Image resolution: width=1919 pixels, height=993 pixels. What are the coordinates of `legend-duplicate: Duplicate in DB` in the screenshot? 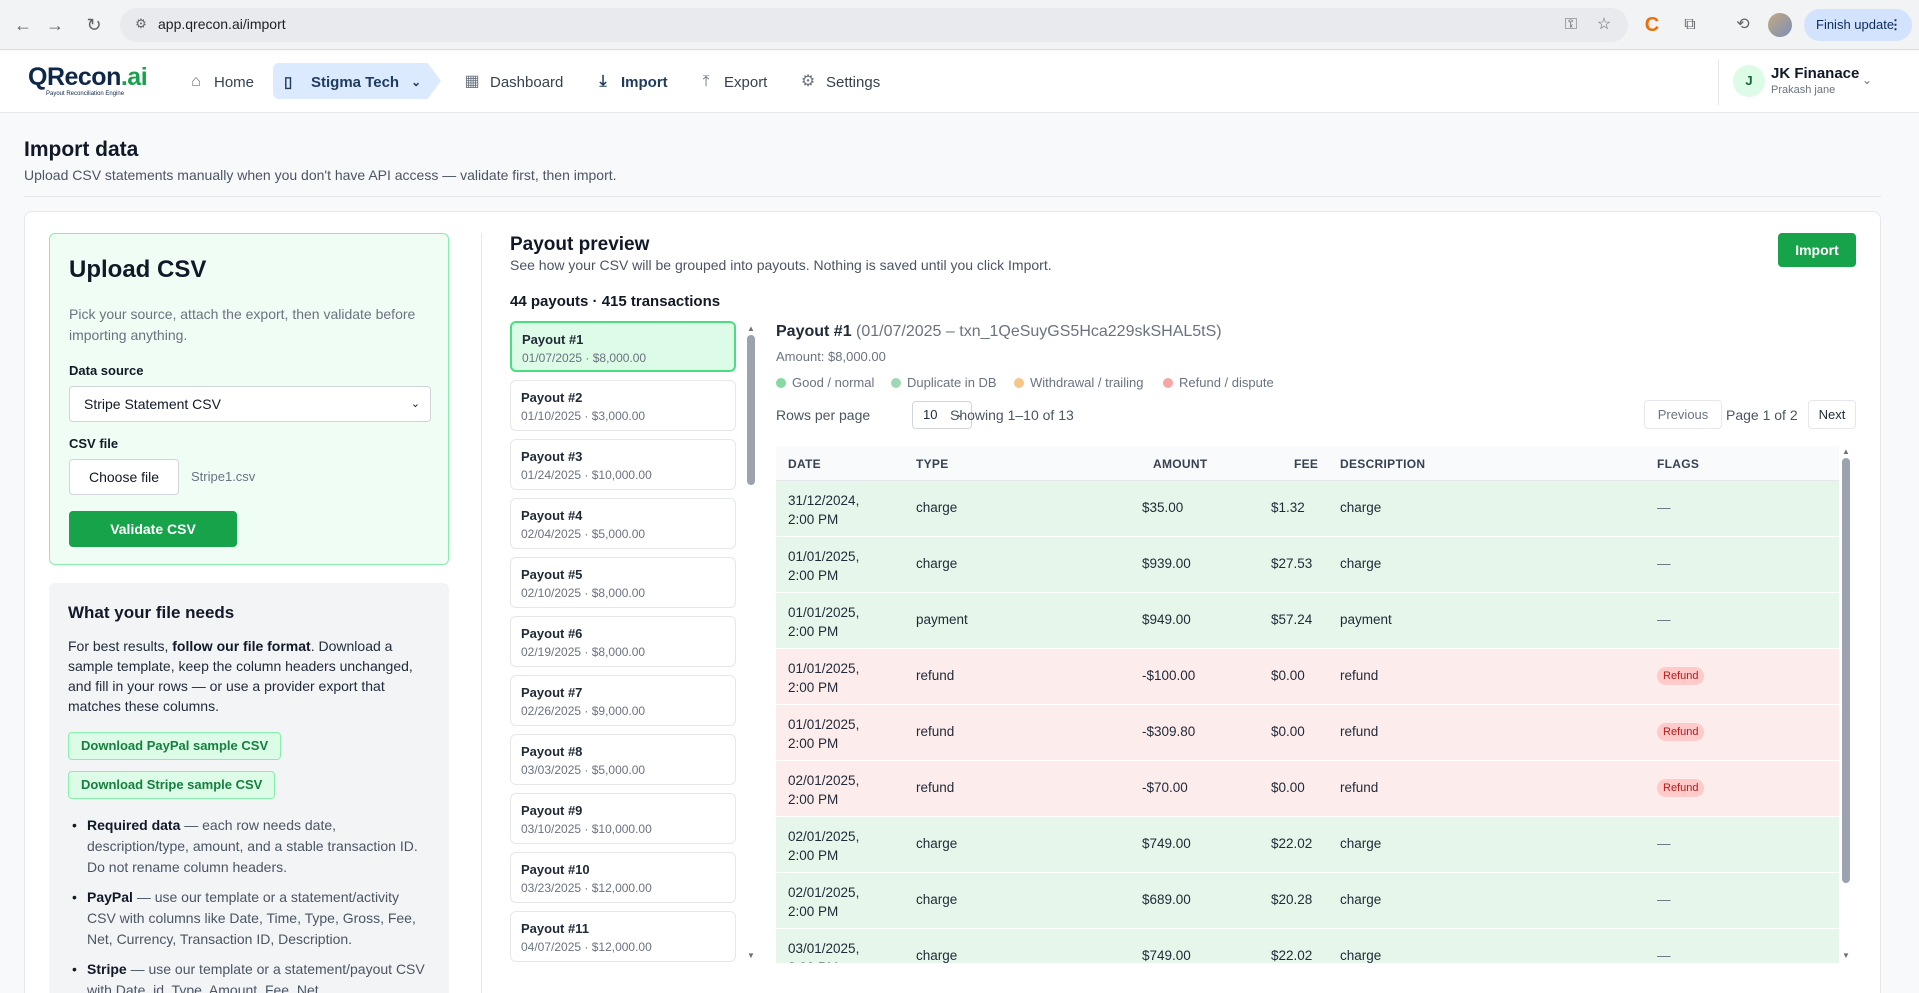 It's located at (944, 382).